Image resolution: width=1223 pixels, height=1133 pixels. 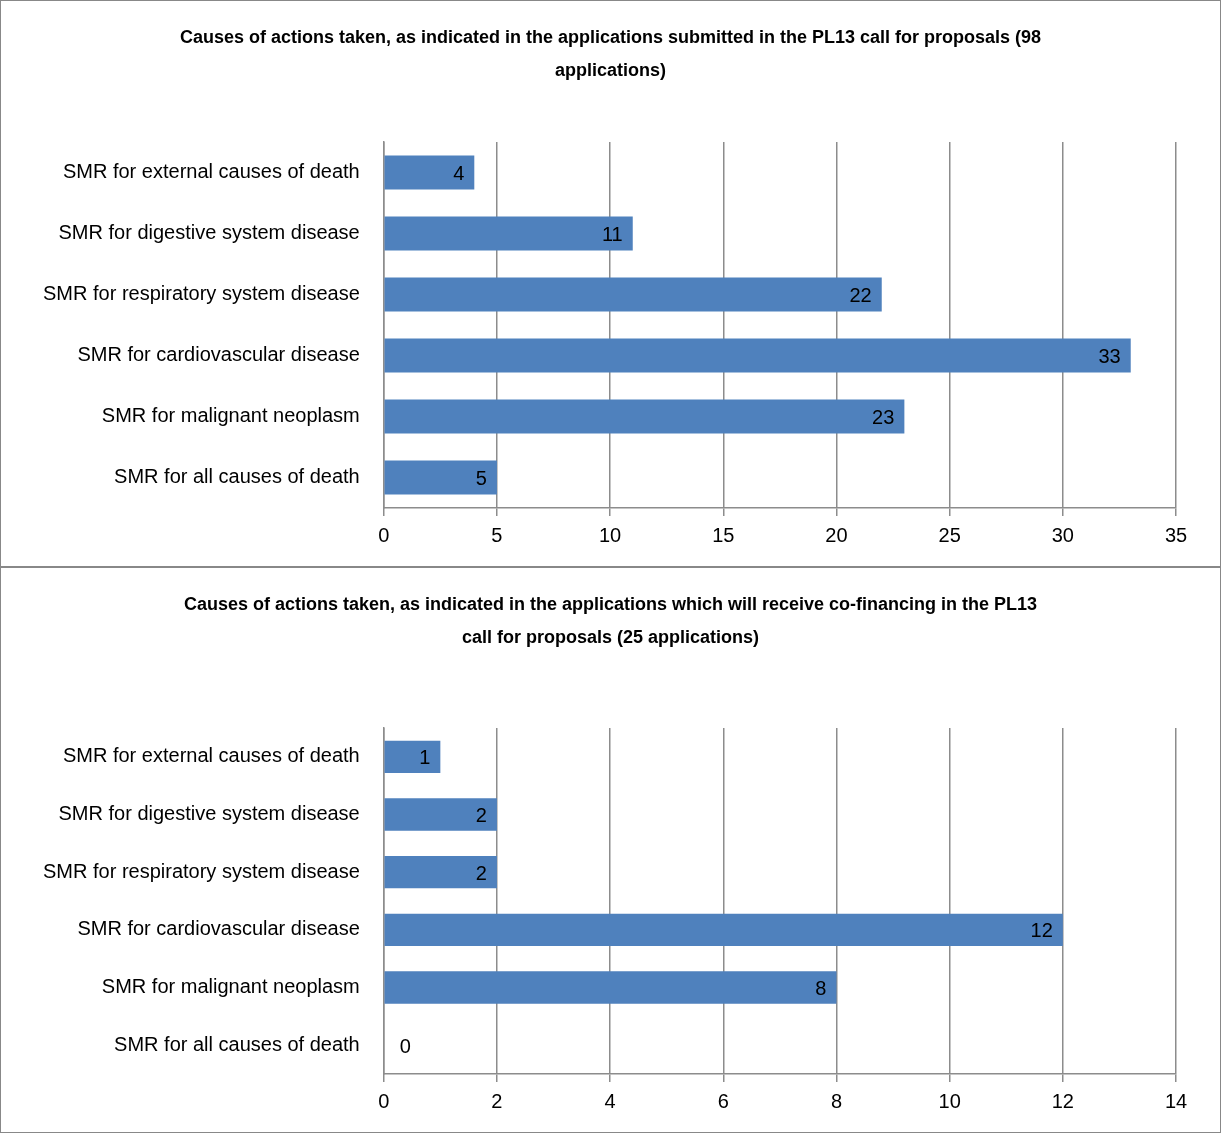 I want to click on chart-title: Causes of actions taken, as indicated in the applications which will receive co-financing in the PL13 call for proposals (25 applications), so click(x=610, y=621).